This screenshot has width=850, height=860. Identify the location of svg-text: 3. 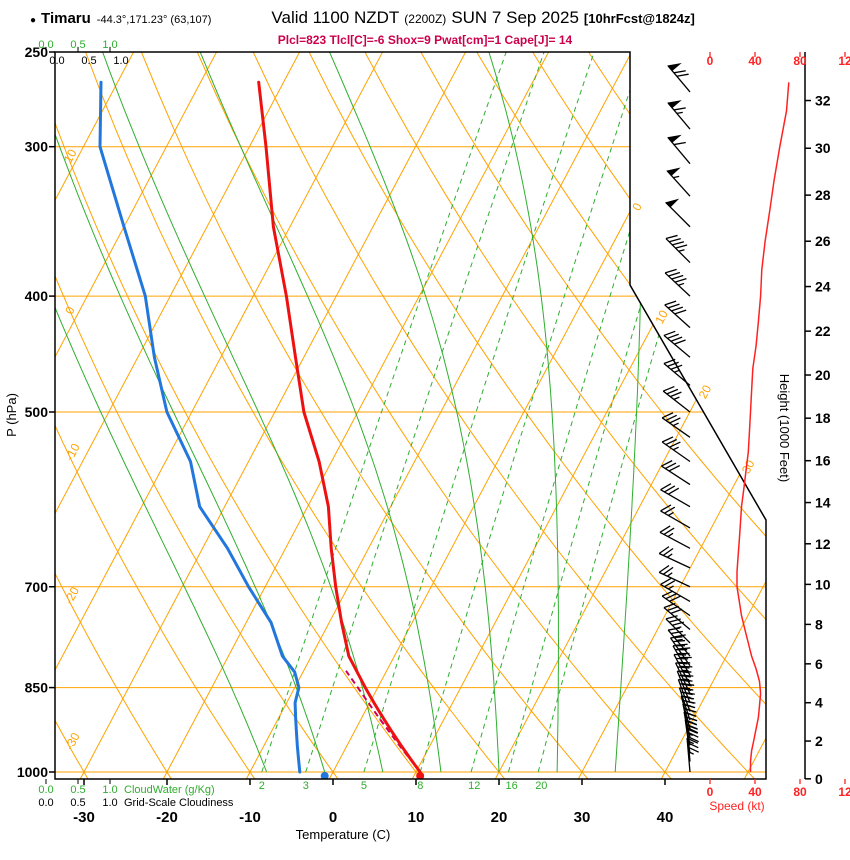
(306, 786).